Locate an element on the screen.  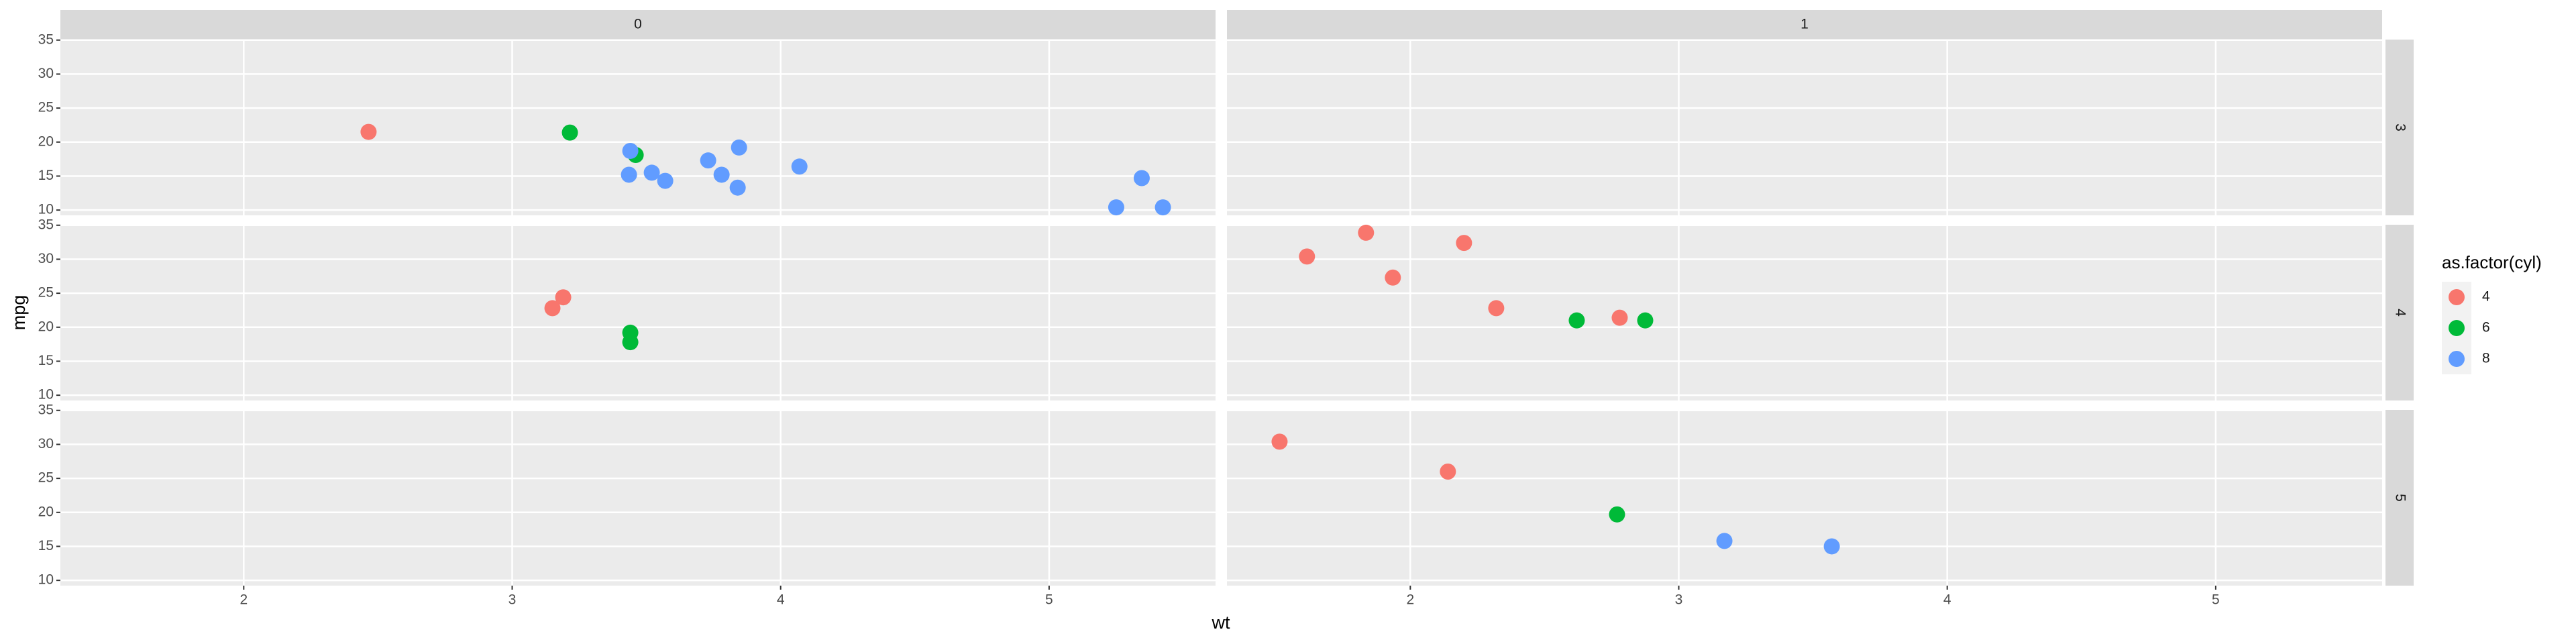
strip-label: 0 is located at coordinates (638, 24).